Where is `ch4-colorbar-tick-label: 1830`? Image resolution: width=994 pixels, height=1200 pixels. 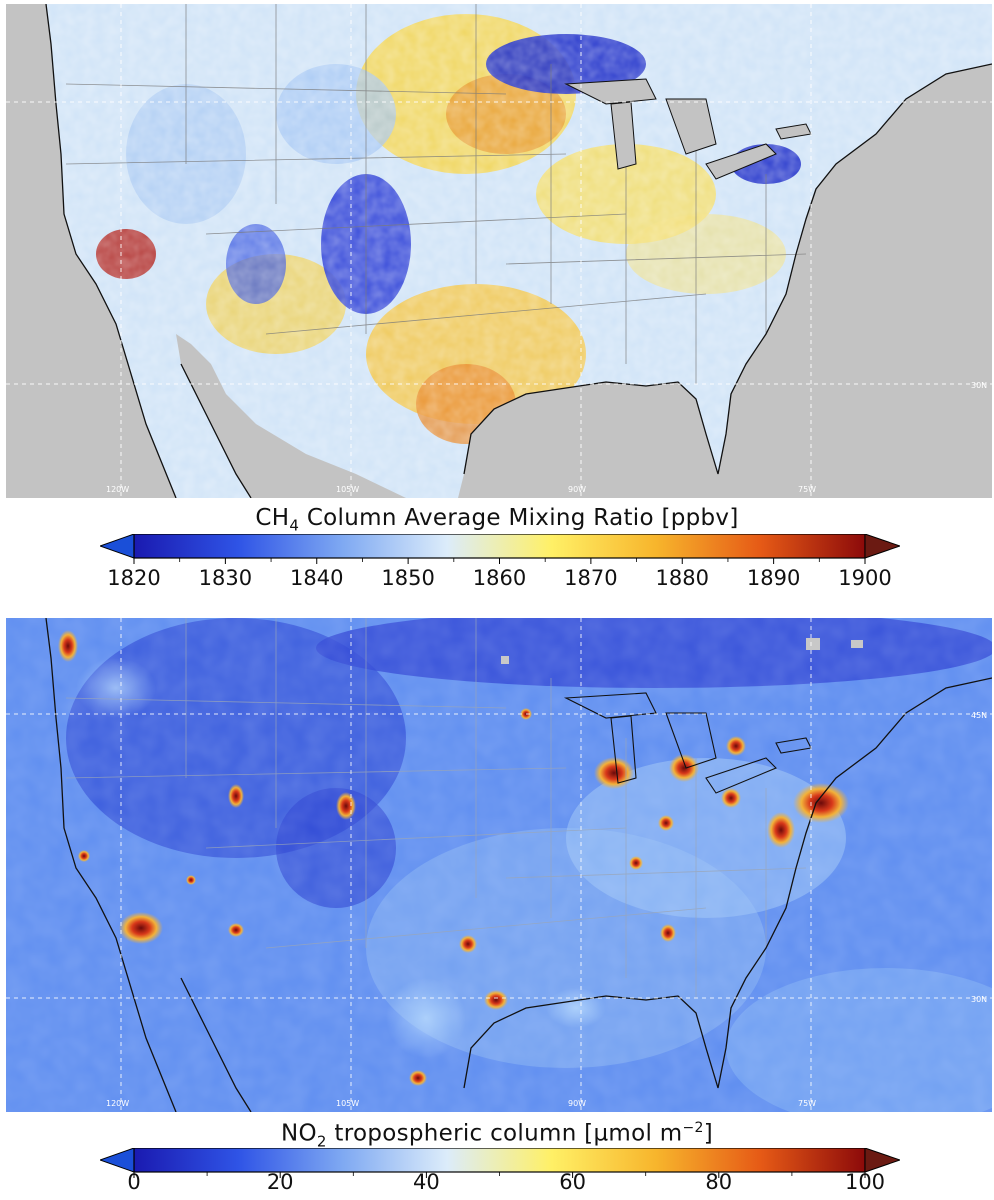 ch4-colorbar-tick-label: 1830 is located at coordinates (225, 578).